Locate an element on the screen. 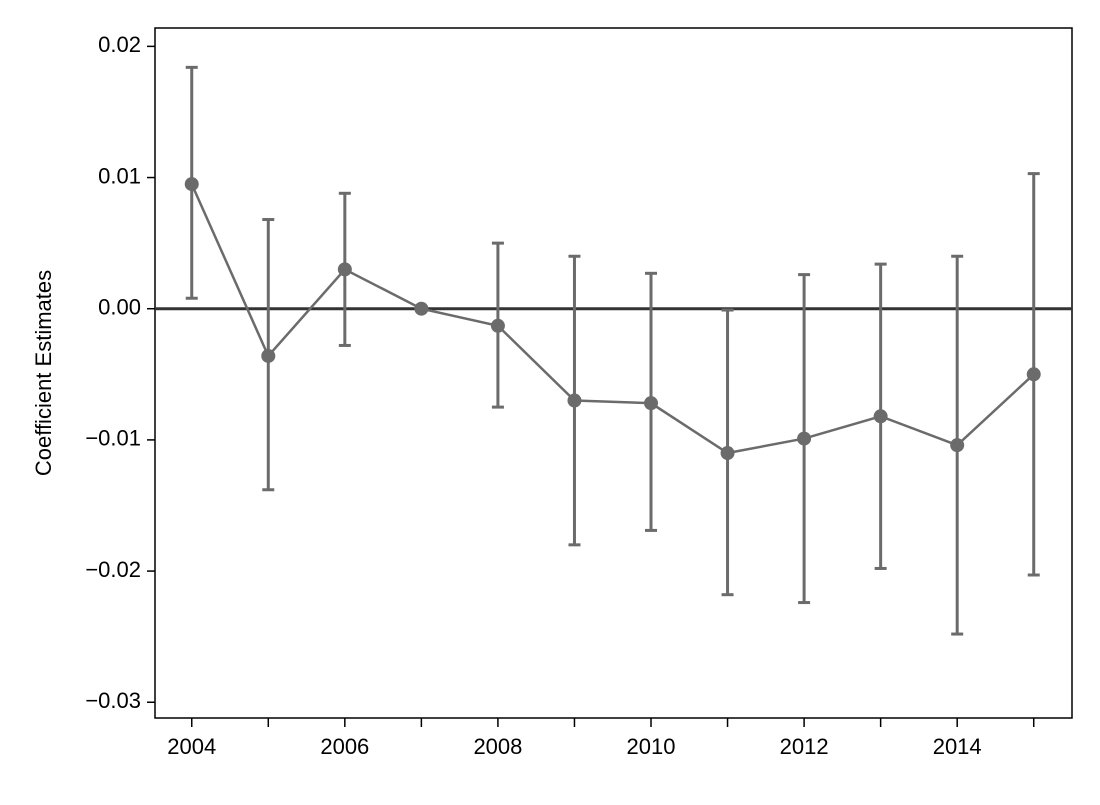  y-tick-label: 0.02 is located at coordinates (119, 44).